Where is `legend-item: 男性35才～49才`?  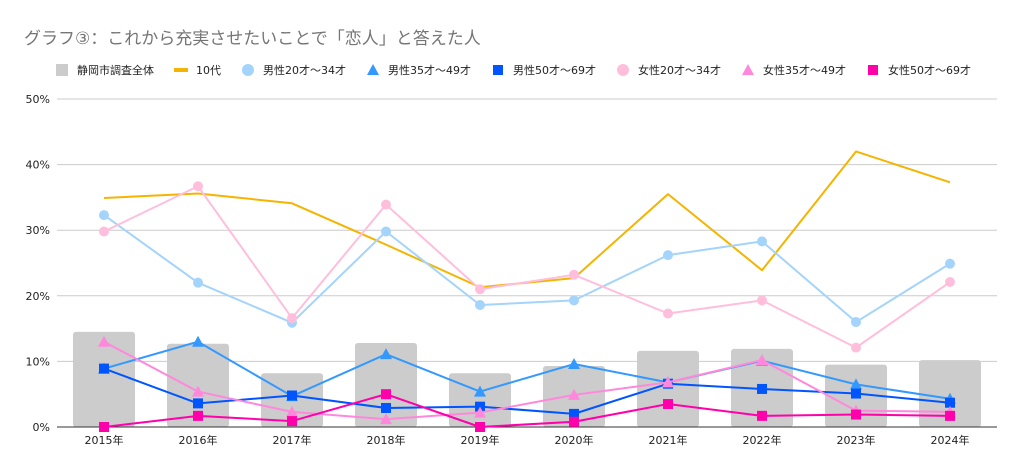
legend-item: 男性35才～49才 is located at coordinates (418, 70).